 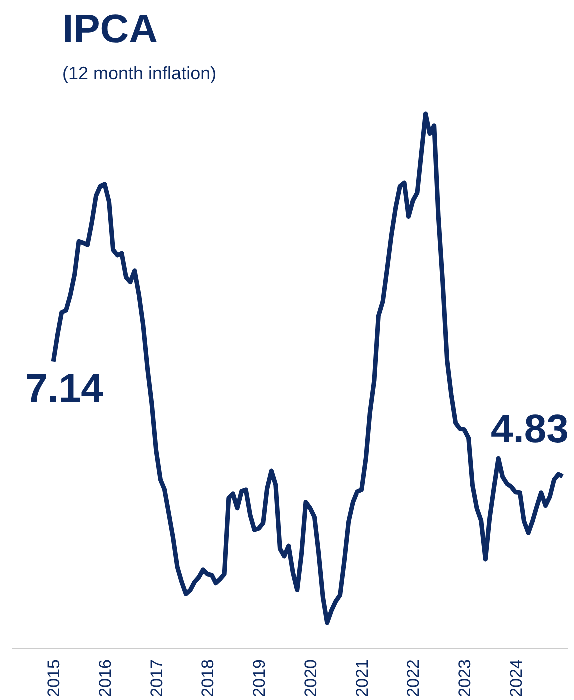 What do you see at coordinates (310, 678) in the screenshot?
I see `x-tick-label: 2020` at bounding box center [310, 678].